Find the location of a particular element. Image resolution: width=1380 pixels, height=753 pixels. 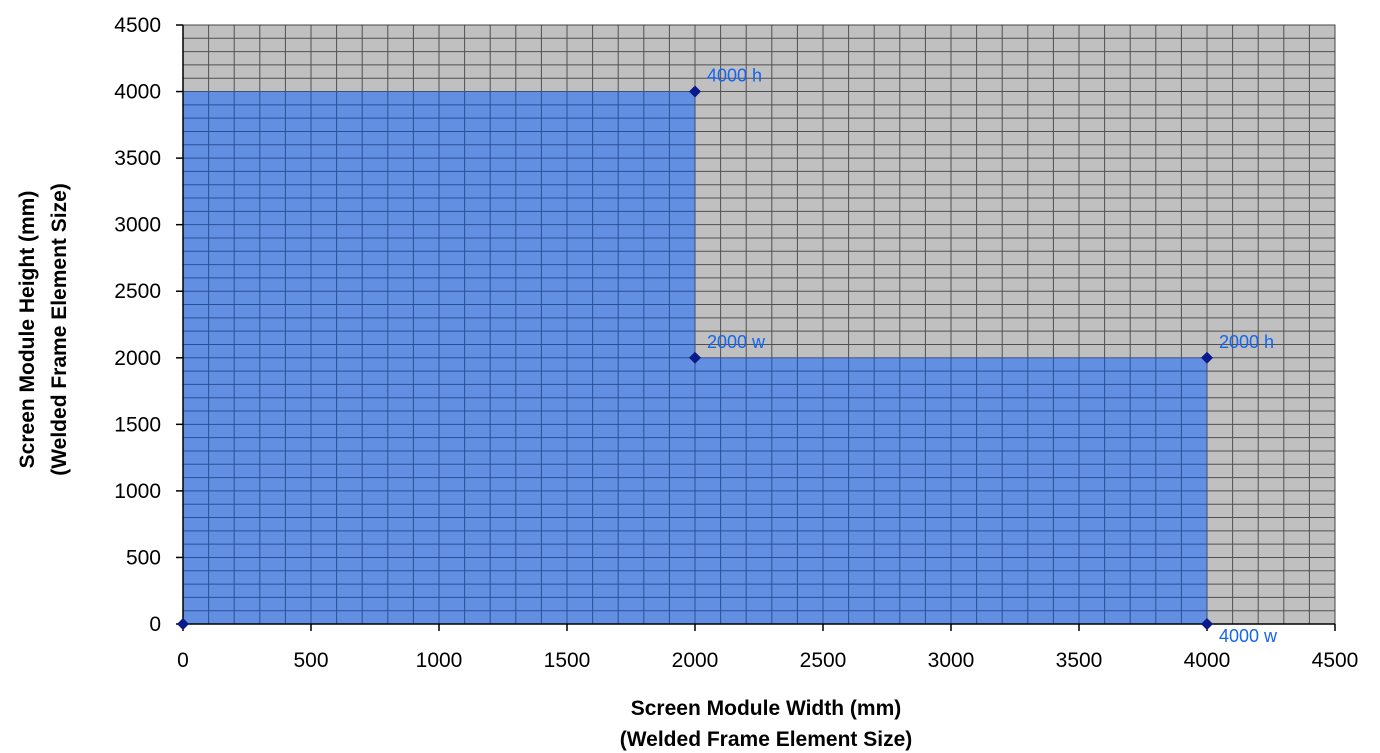

y-tick-label: 1500 is located at coordinates (137, 424).